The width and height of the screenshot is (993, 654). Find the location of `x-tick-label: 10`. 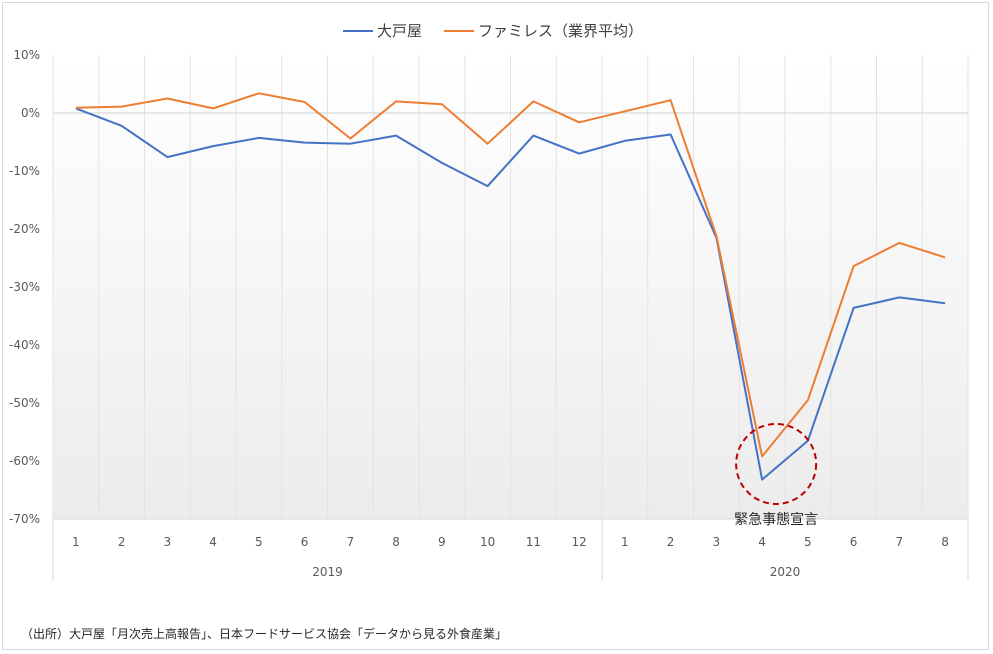

x-tick-label: 10 is located at coordinates (487, 542).